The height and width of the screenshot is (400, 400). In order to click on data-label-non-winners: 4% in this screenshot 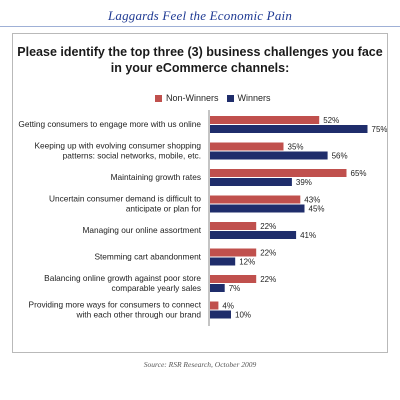, I will do `click(228, 306)`.